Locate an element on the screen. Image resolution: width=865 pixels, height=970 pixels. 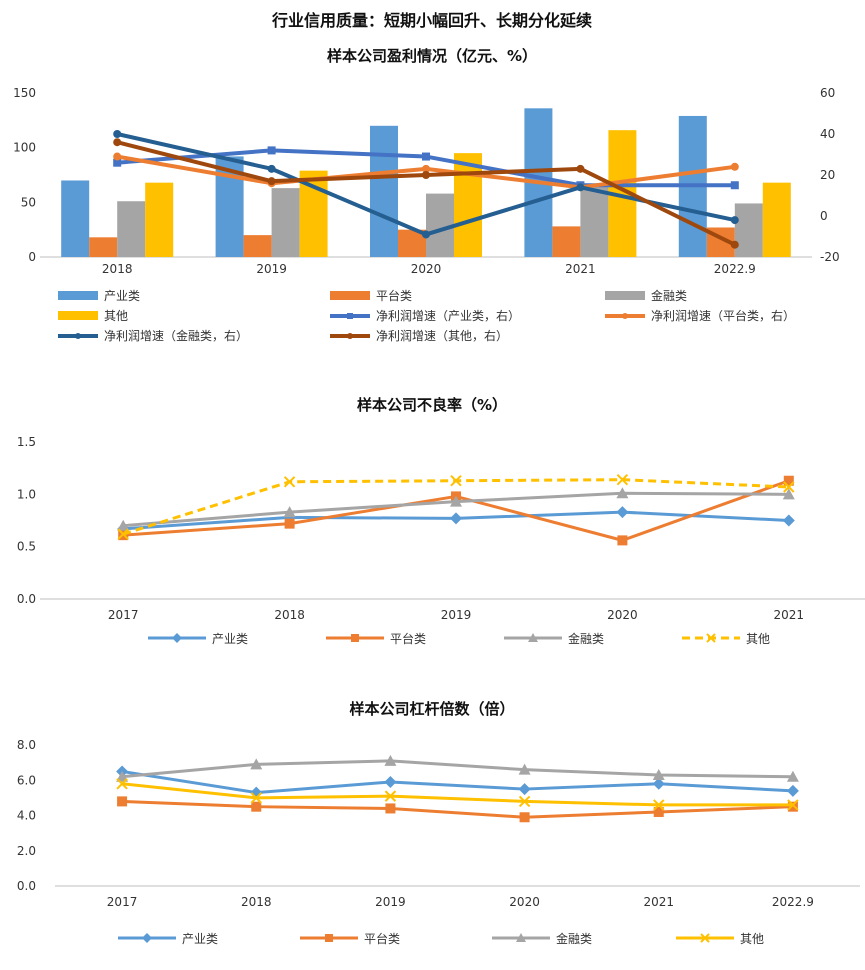
x-tick-label: 2022.9 is located at coordinates (793, 902).